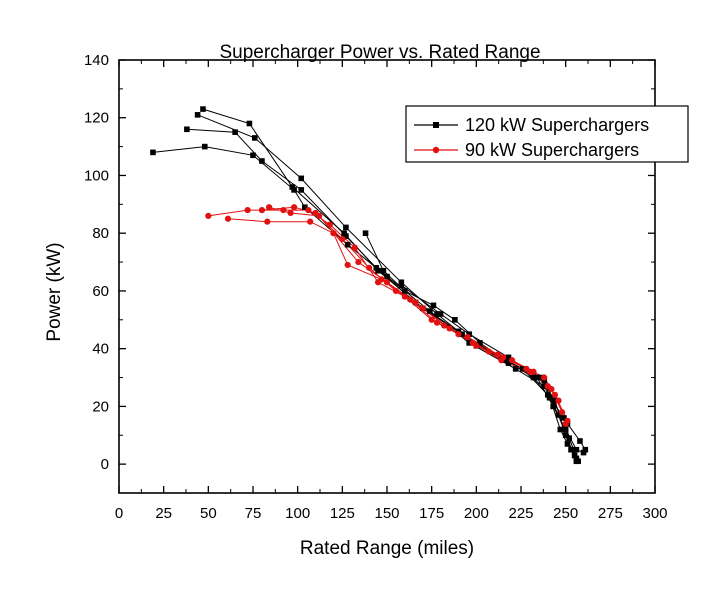 This screenshot has width=725, height=600. Describe the element at coordinates (119, 513) in the screenshot. I see `x-tick-label: 0` at that location.